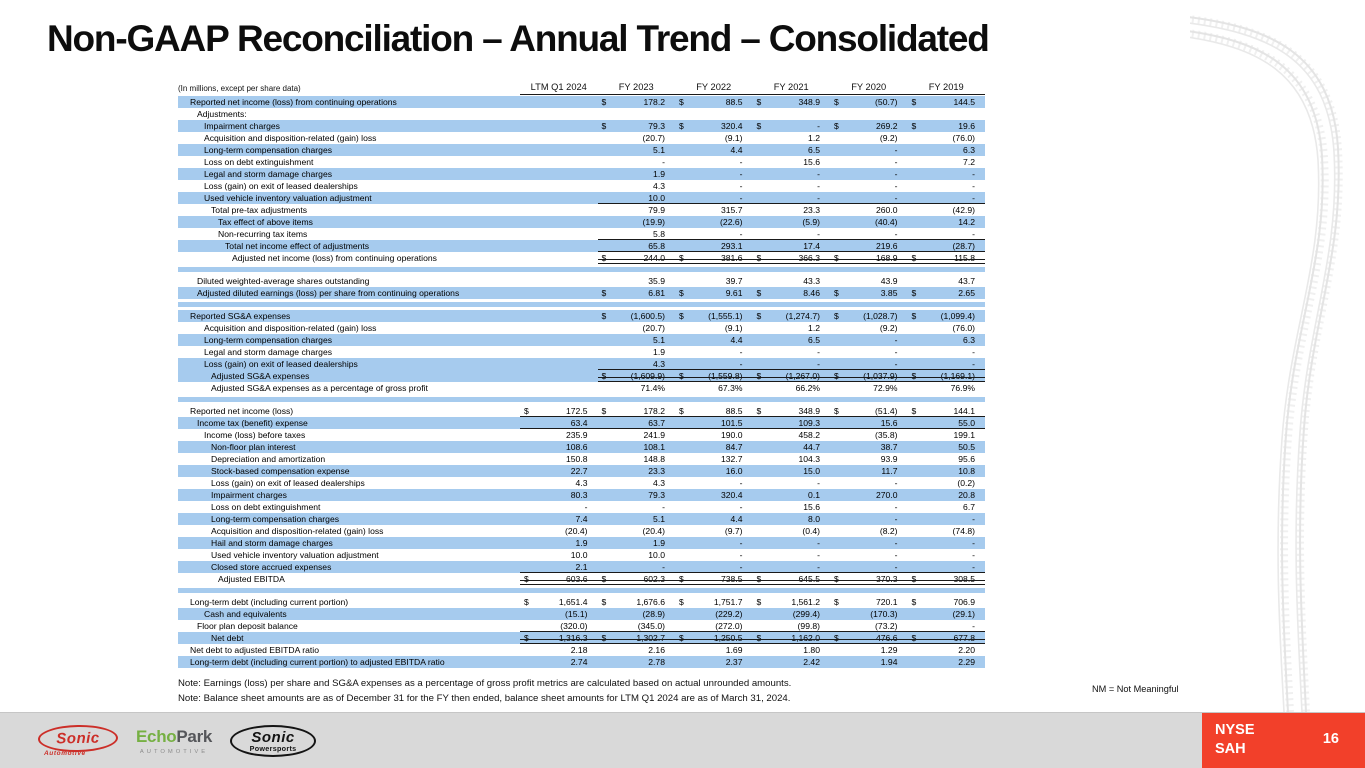 The image size is (1365, 768). What do you see at coordinates (714, 447) in the screenshot?
I see `value-cell: 84.7` at bounding box center [714, 447].